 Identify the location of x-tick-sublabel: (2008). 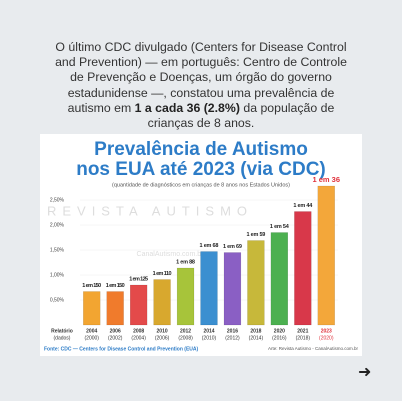
(185, 338).